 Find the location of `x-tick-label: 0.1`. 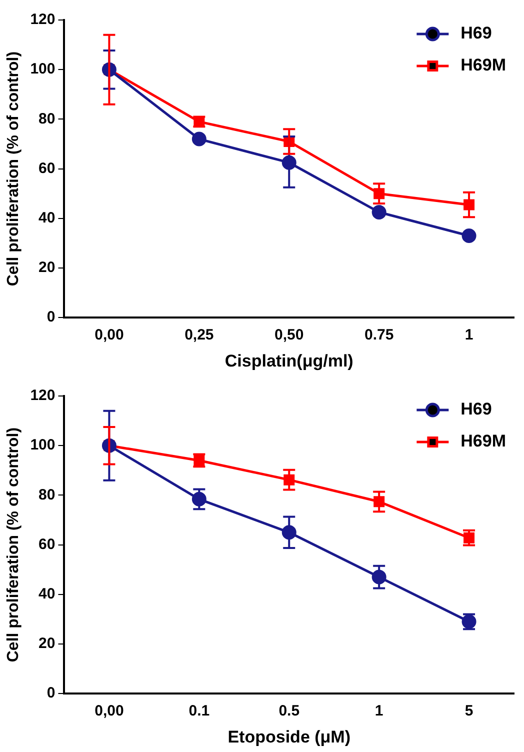

x-tick-label: 0.1 is located at coordinates (199, 711).